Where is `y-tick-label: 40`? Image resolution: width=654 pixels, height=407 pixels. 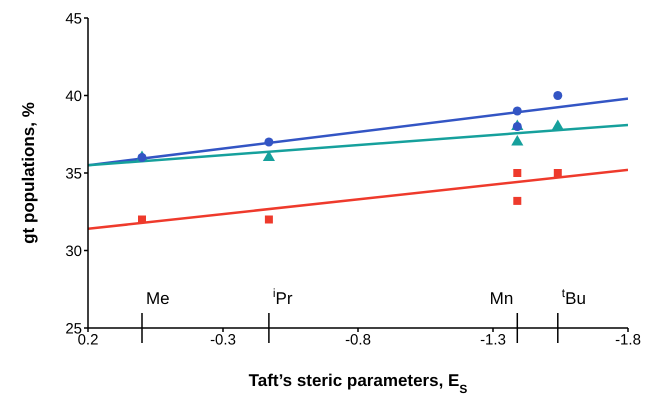
y-tick-label: 40 is located at coordinates (73, 96).